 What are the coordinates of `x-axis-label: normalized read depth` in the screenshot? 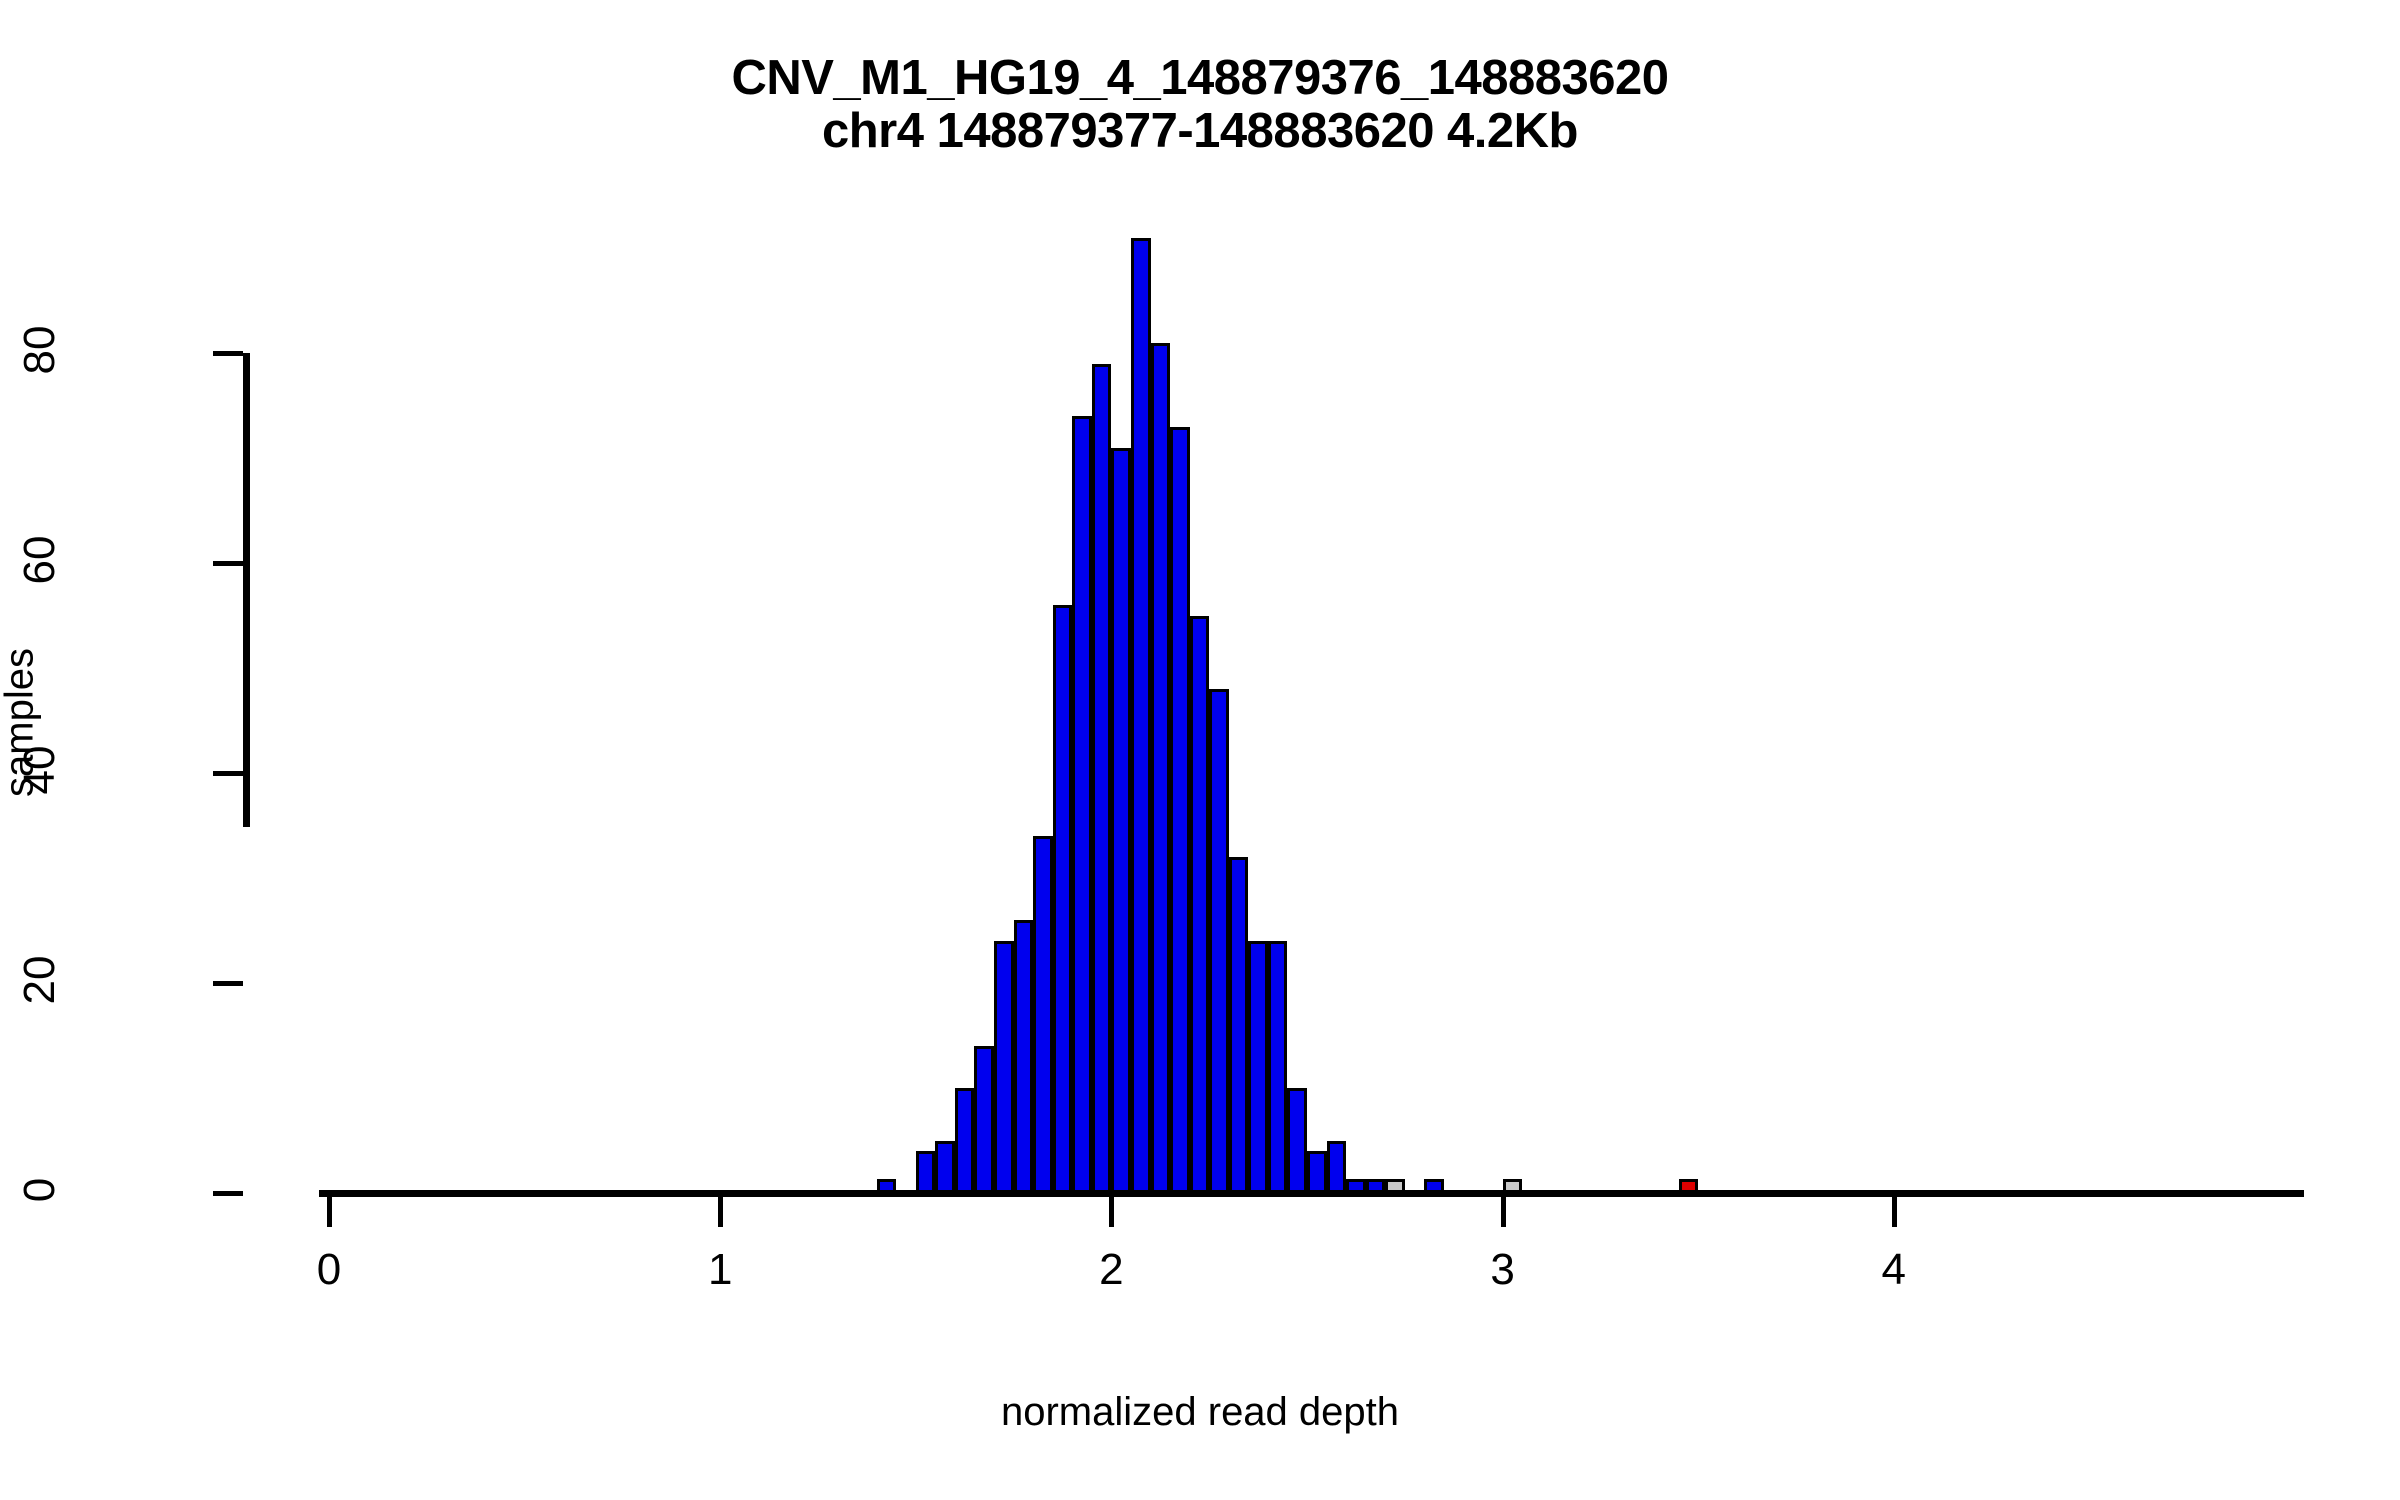 It's located at (1200, 1412).